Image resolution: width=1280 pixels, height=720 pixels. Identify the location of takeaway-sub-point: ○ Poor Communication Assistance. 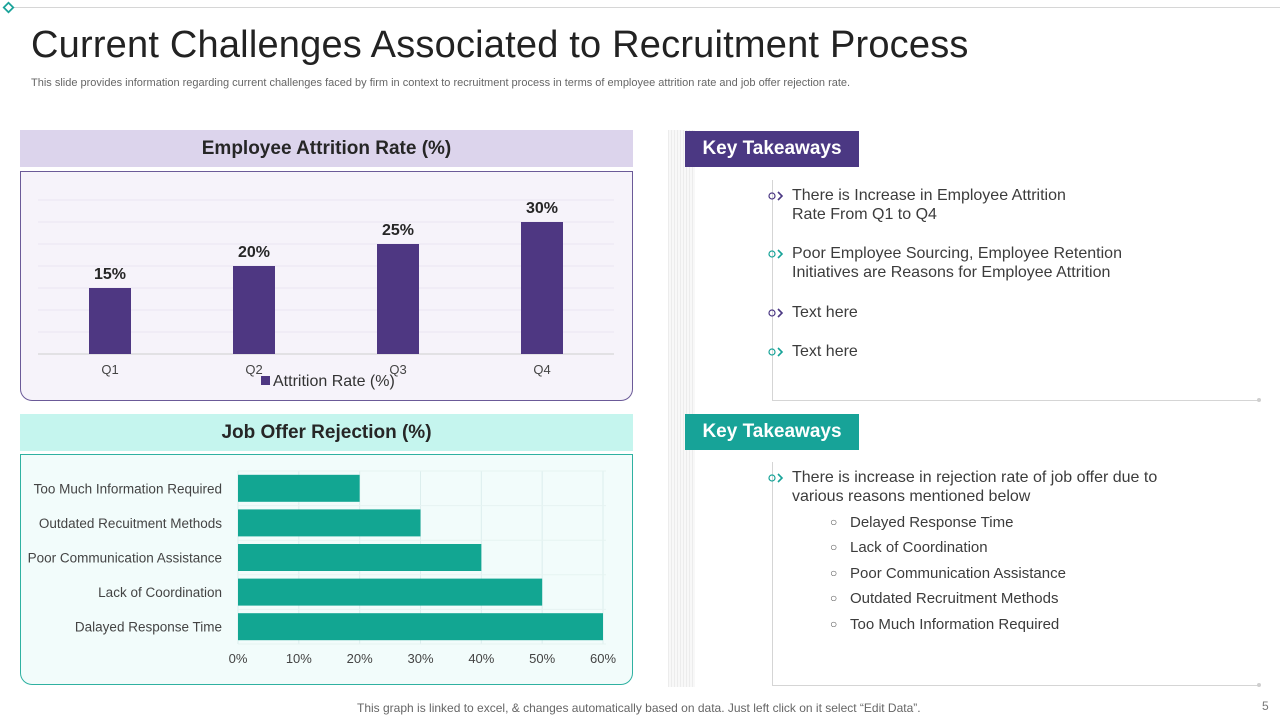
(948, 573).